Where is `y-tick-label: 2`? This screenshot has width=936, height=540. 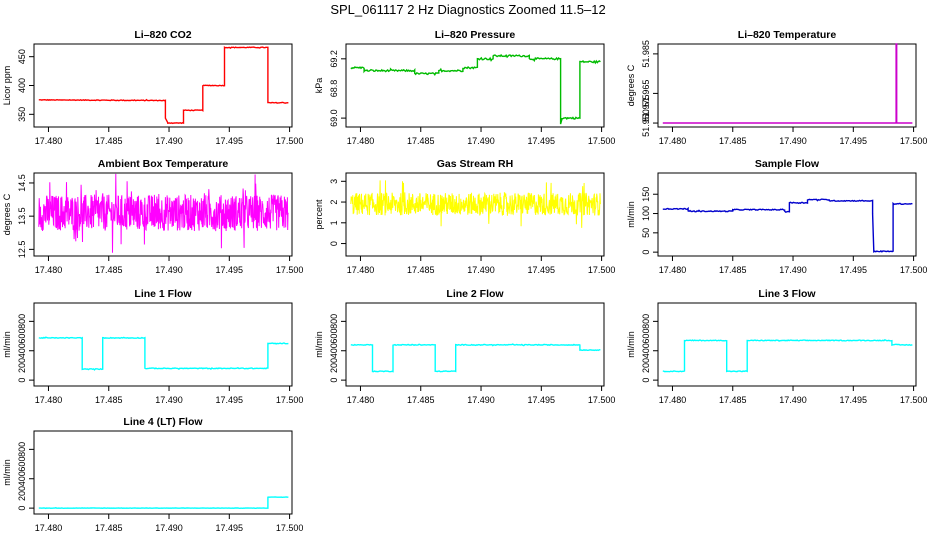 y-tick-label: 2 is located at coordinates (334, 202).